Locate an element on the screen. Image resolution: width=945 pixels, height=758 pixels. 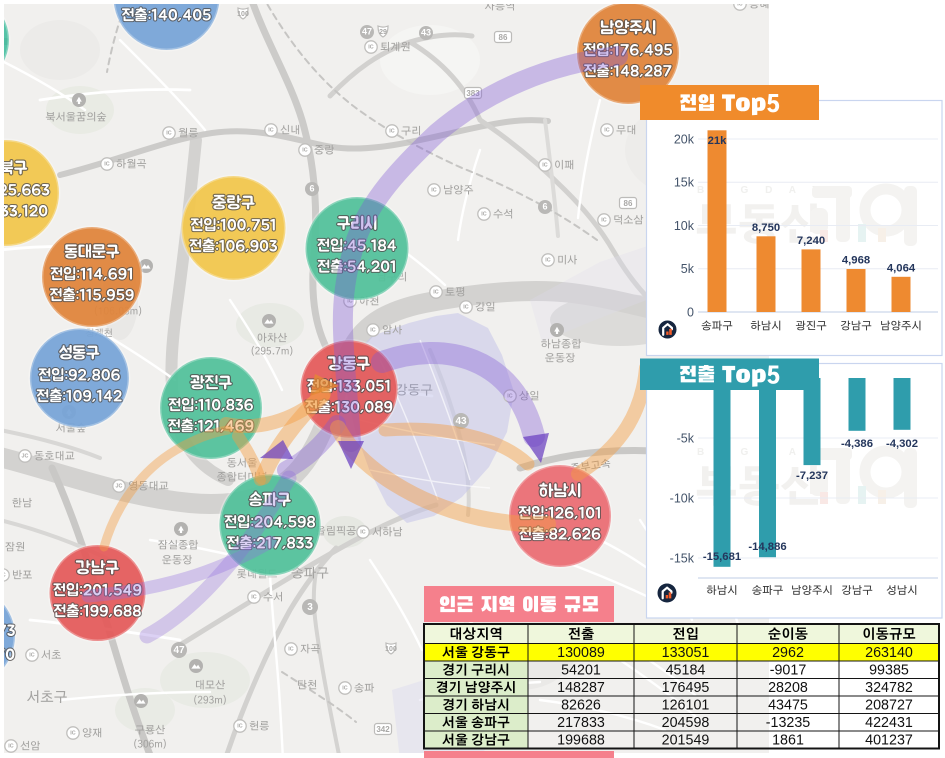
svg-text: -7,237 is located at coordinates (812, 476).